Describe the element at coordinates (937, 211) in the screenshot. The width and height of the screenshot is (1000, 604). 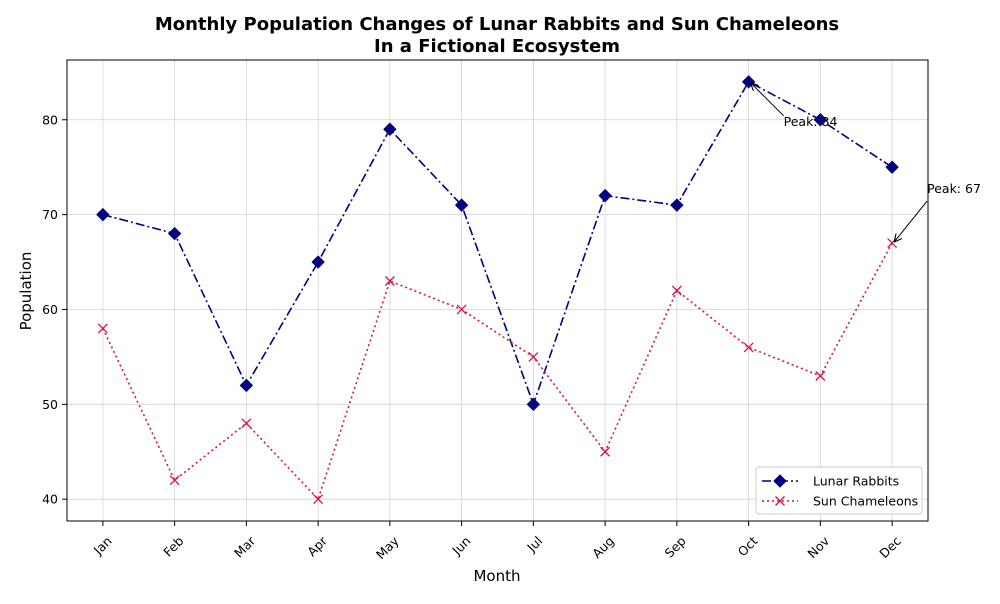
I see `annotation-peak-2: Peak: 67` at that location.